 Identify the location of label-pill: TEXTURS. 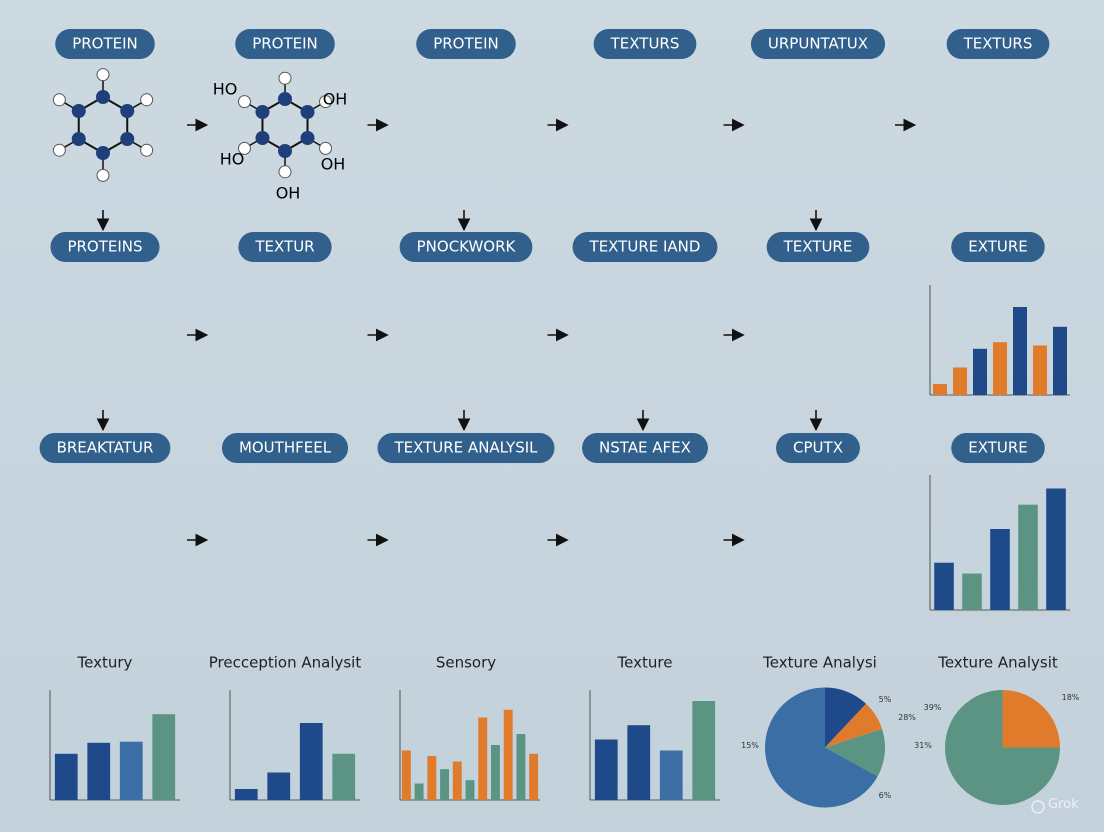
(998, 44).